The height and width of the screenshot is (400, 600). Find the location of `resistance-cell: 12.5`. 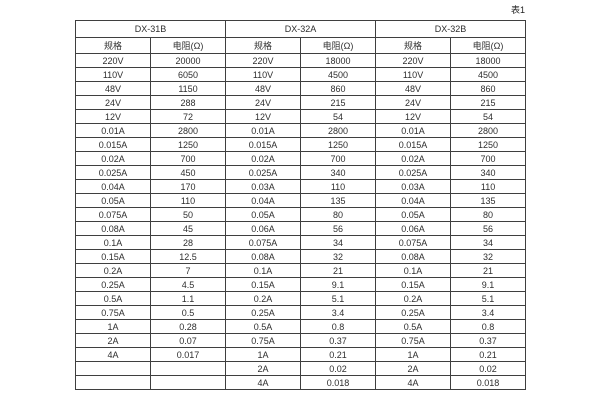

resistance-cell: 12.5 is located at coordinates (188, 256).